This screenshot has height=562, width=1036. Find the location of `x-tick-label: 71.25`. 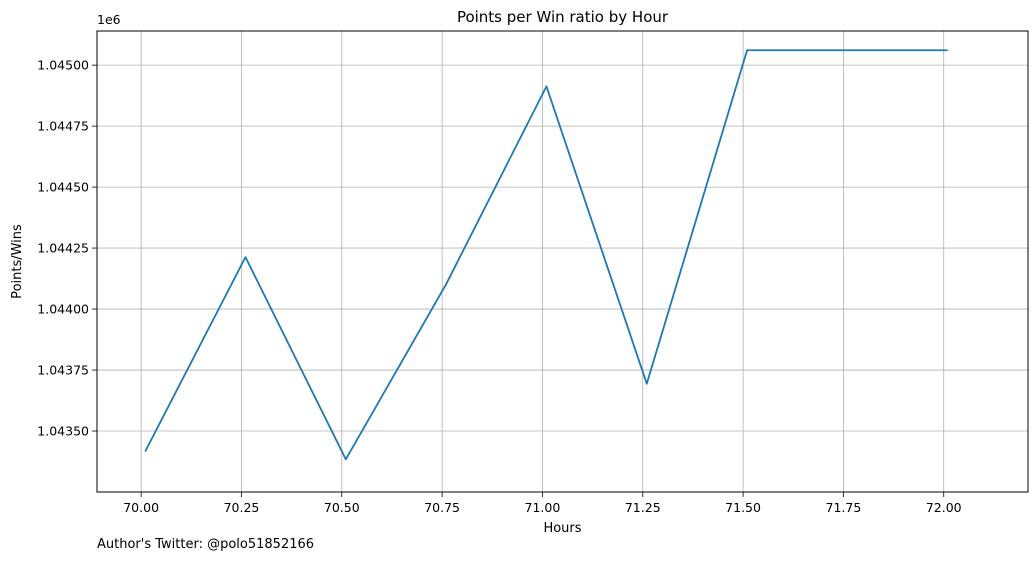

x-tick-label: 71.25 is located at coordinates (643, 507).